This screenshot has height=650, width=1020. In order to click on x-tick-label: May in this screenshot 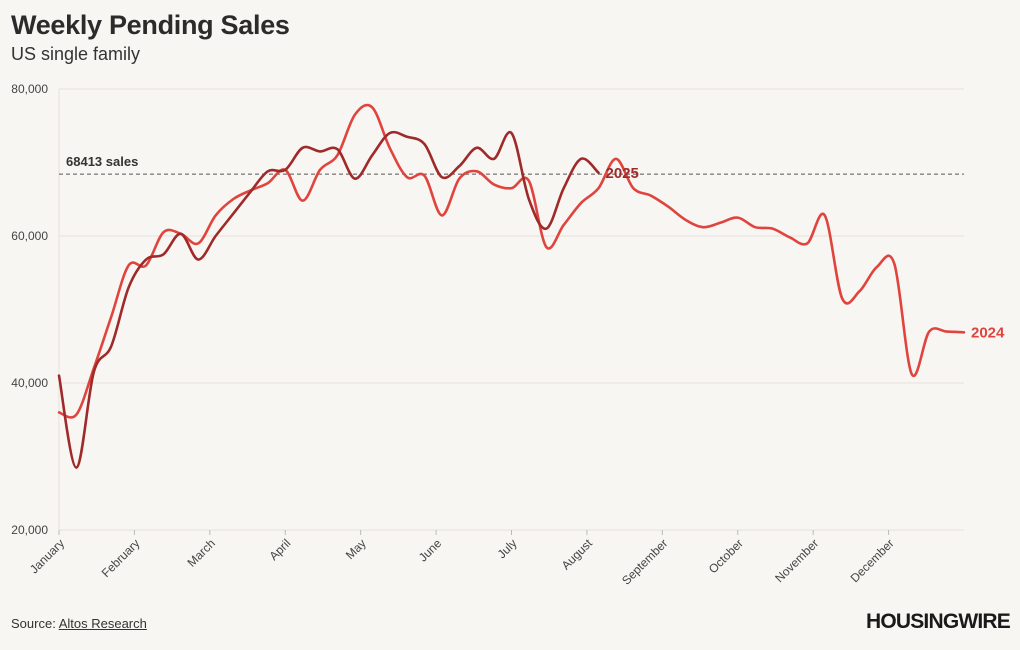, I will do `click(356, 549)`.